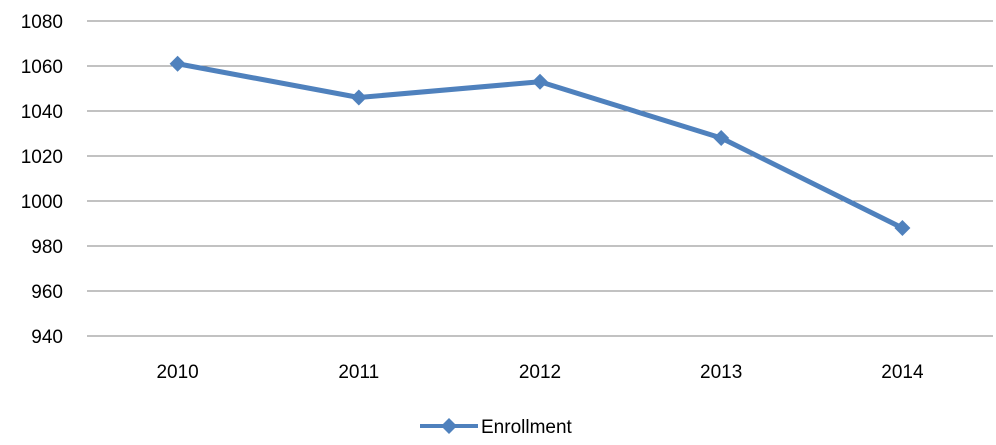 The width and height of the screenshot is (996, 445). What do you see at coordinates (42, 202) in the screenshot?
I see `y-tick-label: 1000` at bounding box center [42, 202].